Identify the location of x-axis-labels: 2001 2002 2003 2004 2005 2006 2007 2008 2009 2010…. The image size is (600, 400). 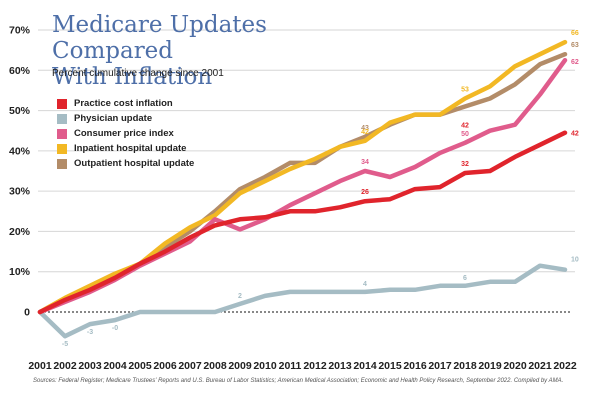
(302, 366).